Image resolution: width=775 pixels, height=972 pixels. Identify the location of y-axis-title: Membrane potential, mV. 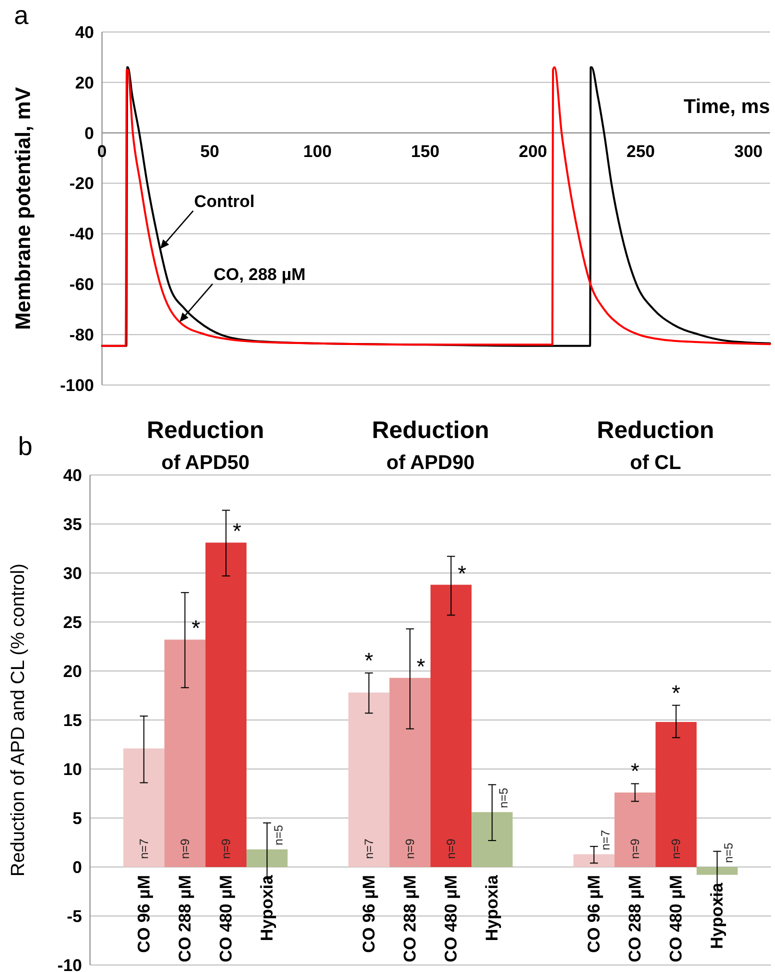
(23, 208).